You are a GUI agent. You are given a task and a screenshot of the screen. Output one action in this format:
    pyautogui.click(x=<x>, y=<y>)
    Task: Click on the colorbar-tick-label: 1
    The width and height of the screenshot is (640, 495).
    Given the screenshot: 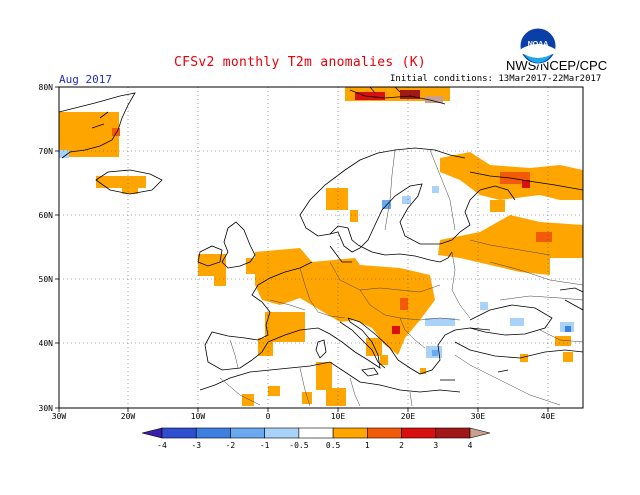 What is the action you would take?
    pyautogui.click(x=367, y=445)
    